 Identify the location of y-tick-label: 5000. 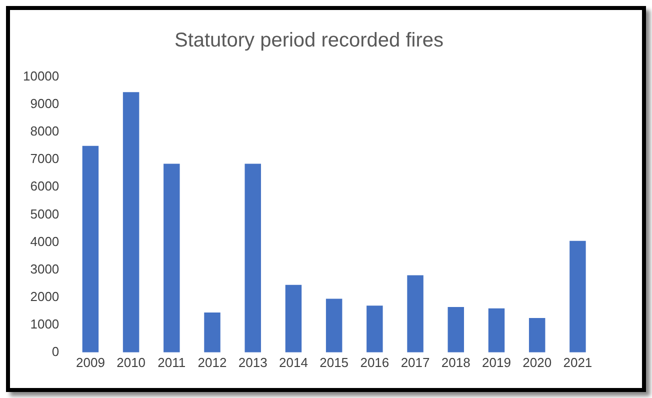
(45, 214).